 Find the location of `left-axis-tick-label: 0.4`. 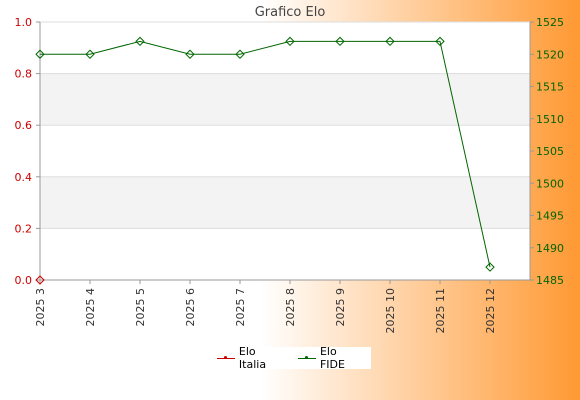

left-axis-tick-label: 0.4 is located at coordinates (24, 177).